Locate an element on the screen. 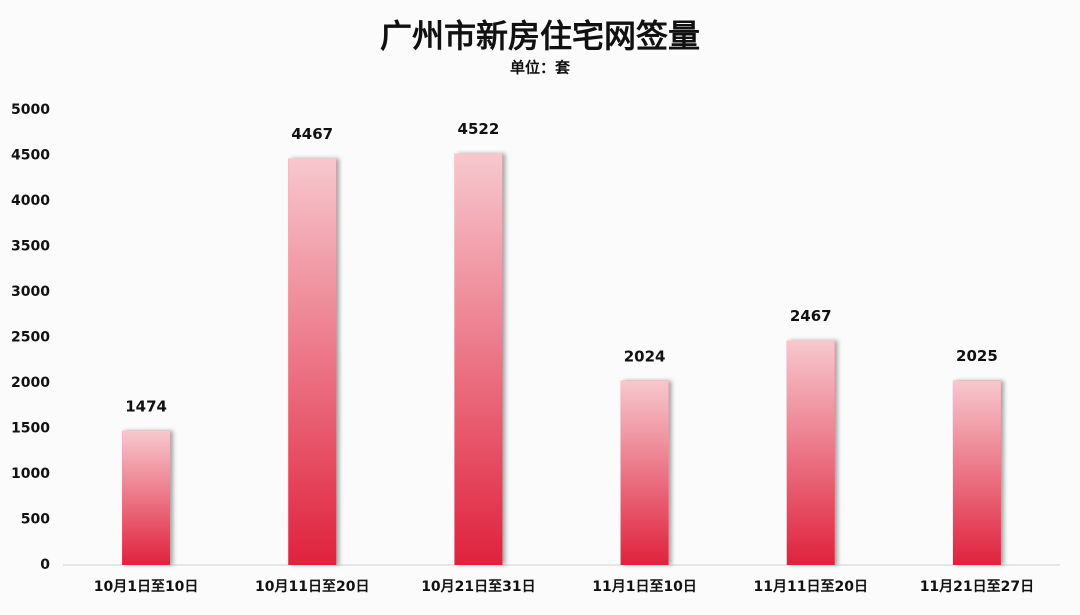 The height and width of the screenshot is (615, 1080). x-tick-label: 10月21日至31日 is located at coordinates (478, 587).